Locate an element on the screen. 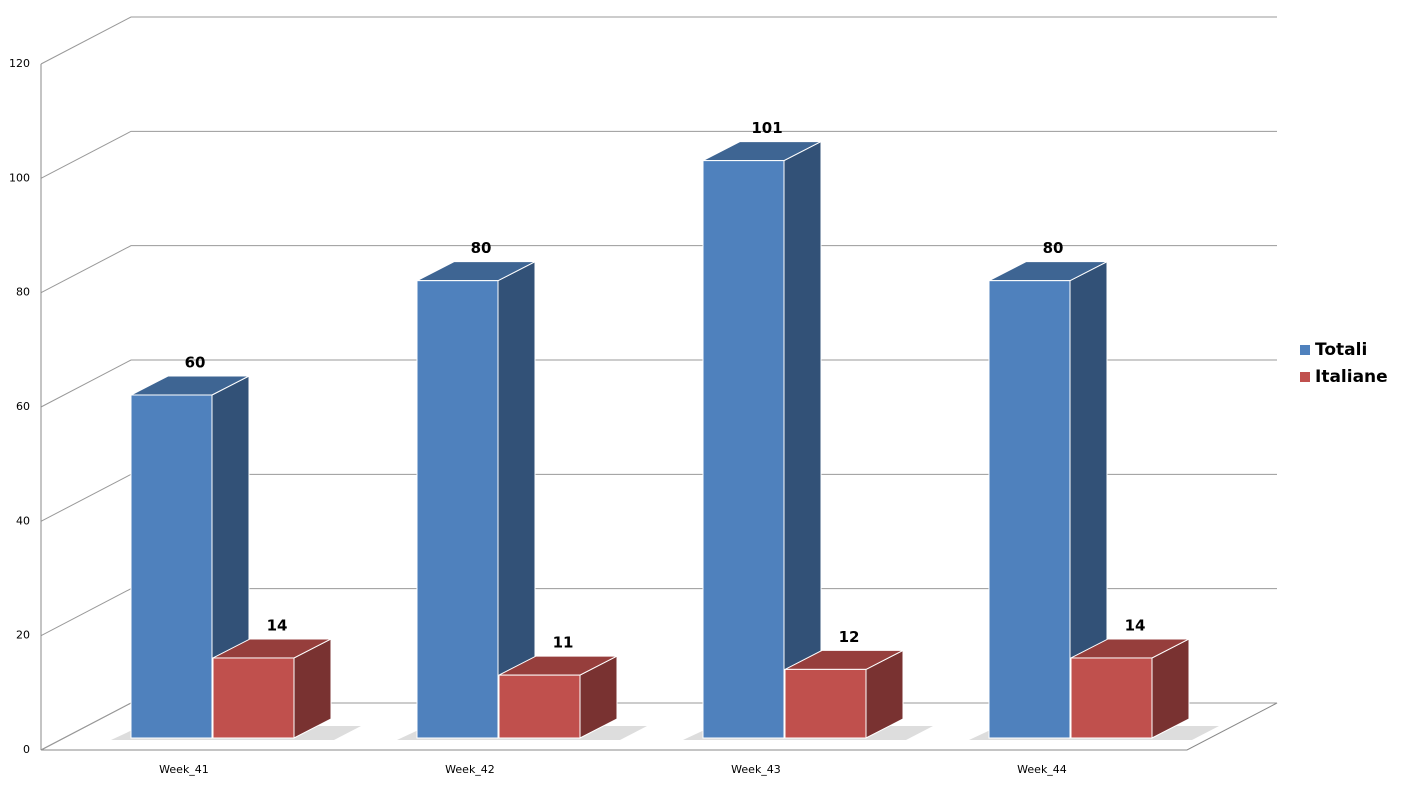 This screenshot has height=786, width=1404. y-tick-label: 120 is located at coordinates (19, 63).